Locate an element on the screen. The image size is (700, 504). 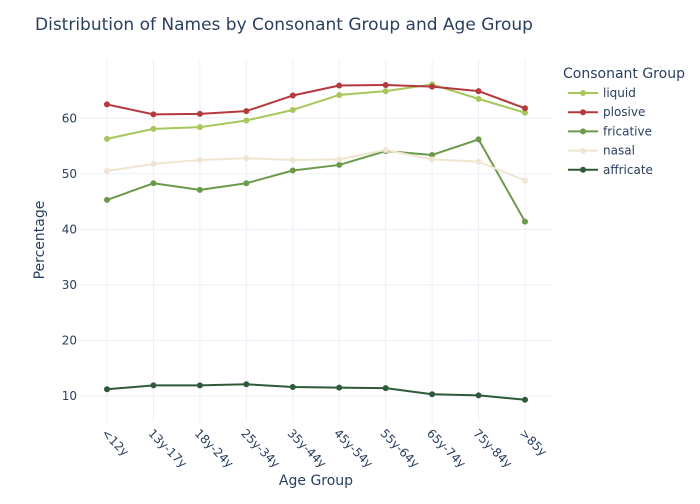
y-axis-title: Percentage is located at coordinates (40, 240).